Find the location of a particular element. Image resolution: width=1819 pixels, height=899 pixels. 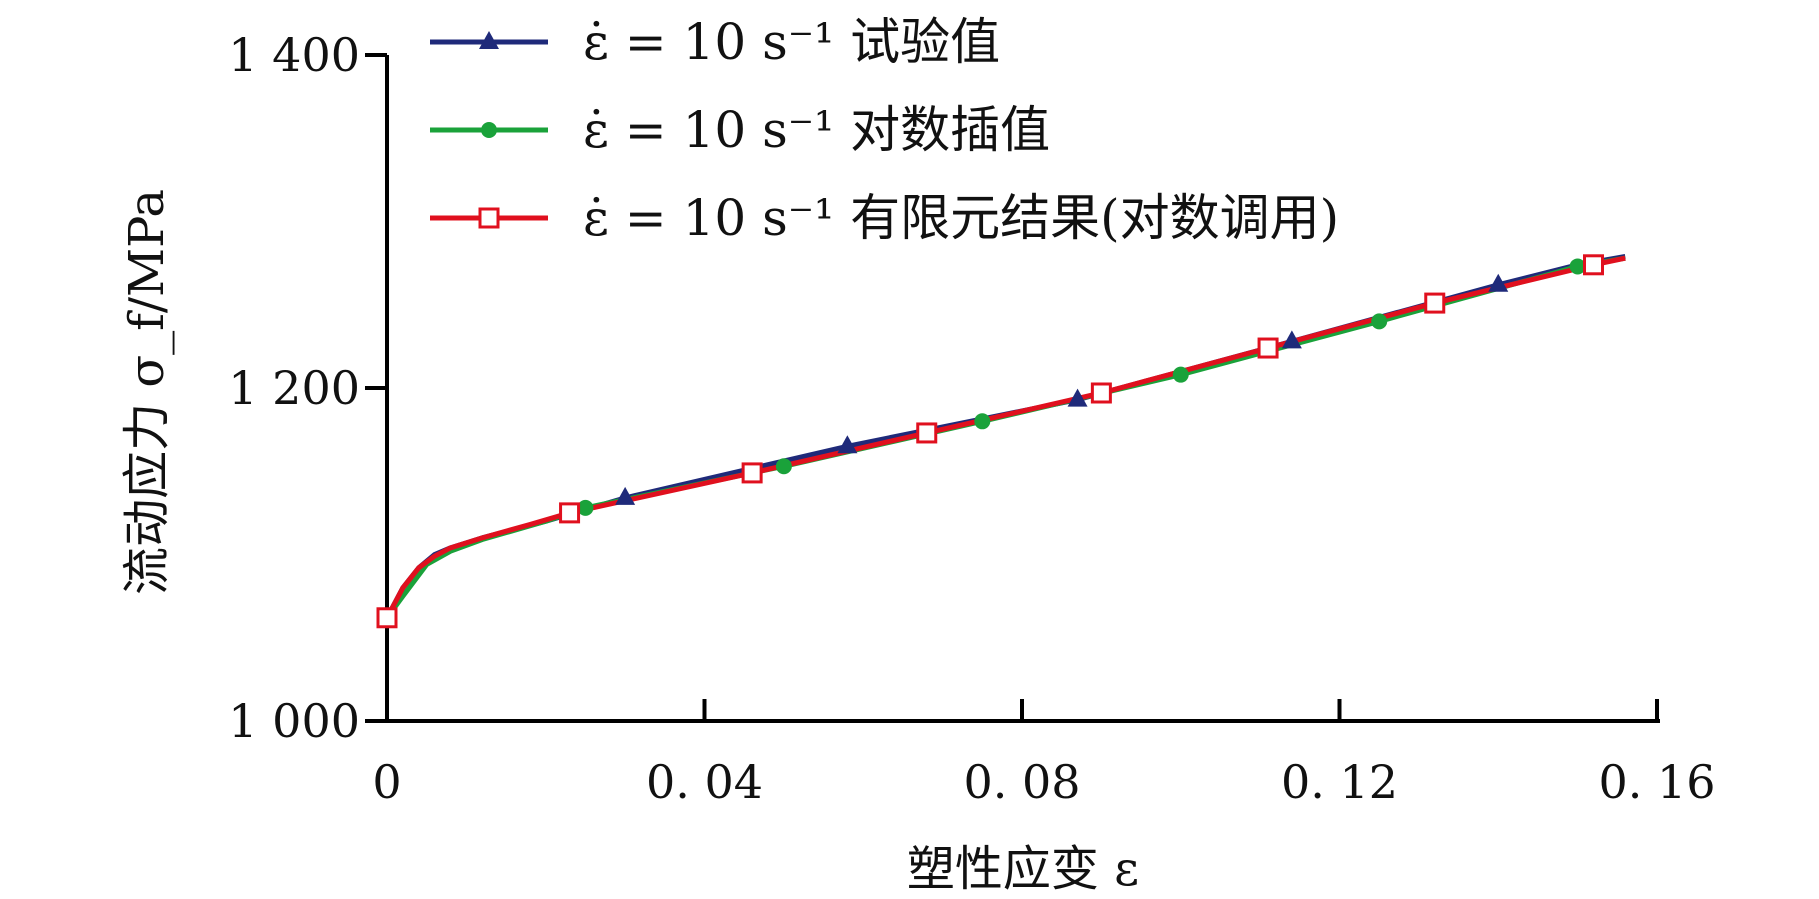

legend-item-fem: ε̇ = 10 s⁻¹ 有限元结果(对数调用) is located at coordinates (884, 218).